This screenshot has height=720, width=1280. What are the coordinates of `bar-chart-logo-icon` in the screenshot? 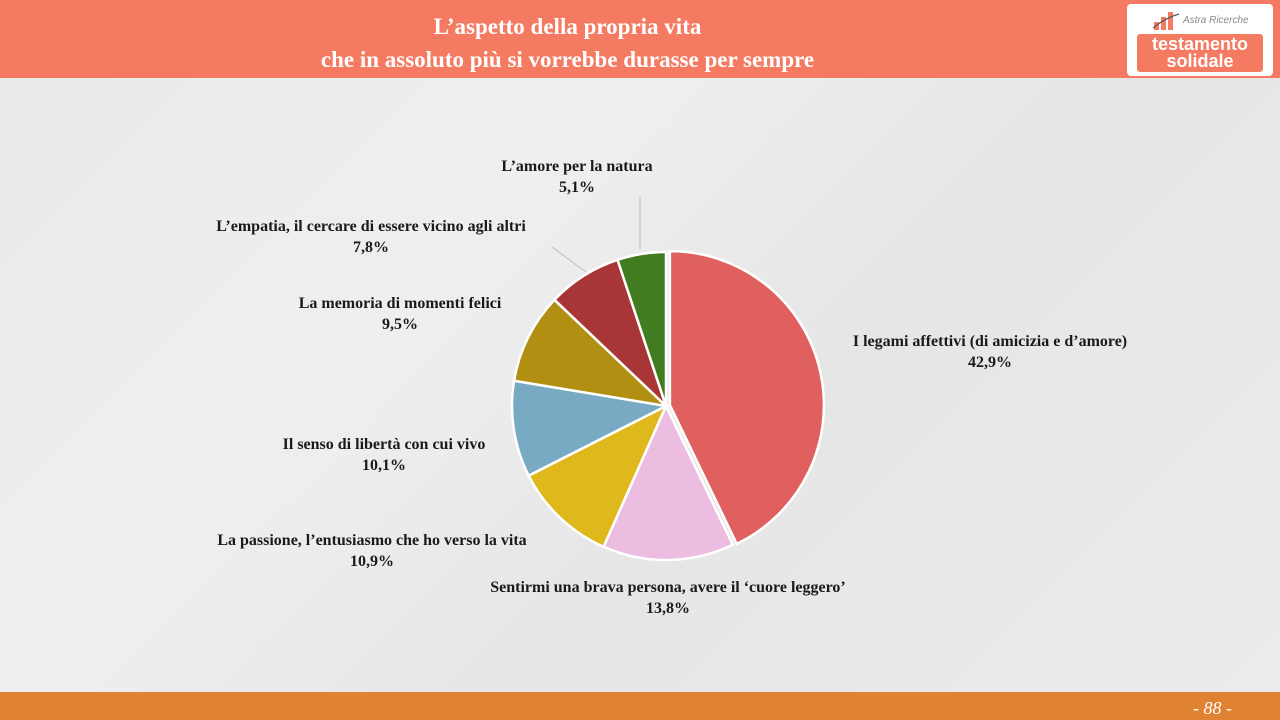 It's located at (1166, 21).